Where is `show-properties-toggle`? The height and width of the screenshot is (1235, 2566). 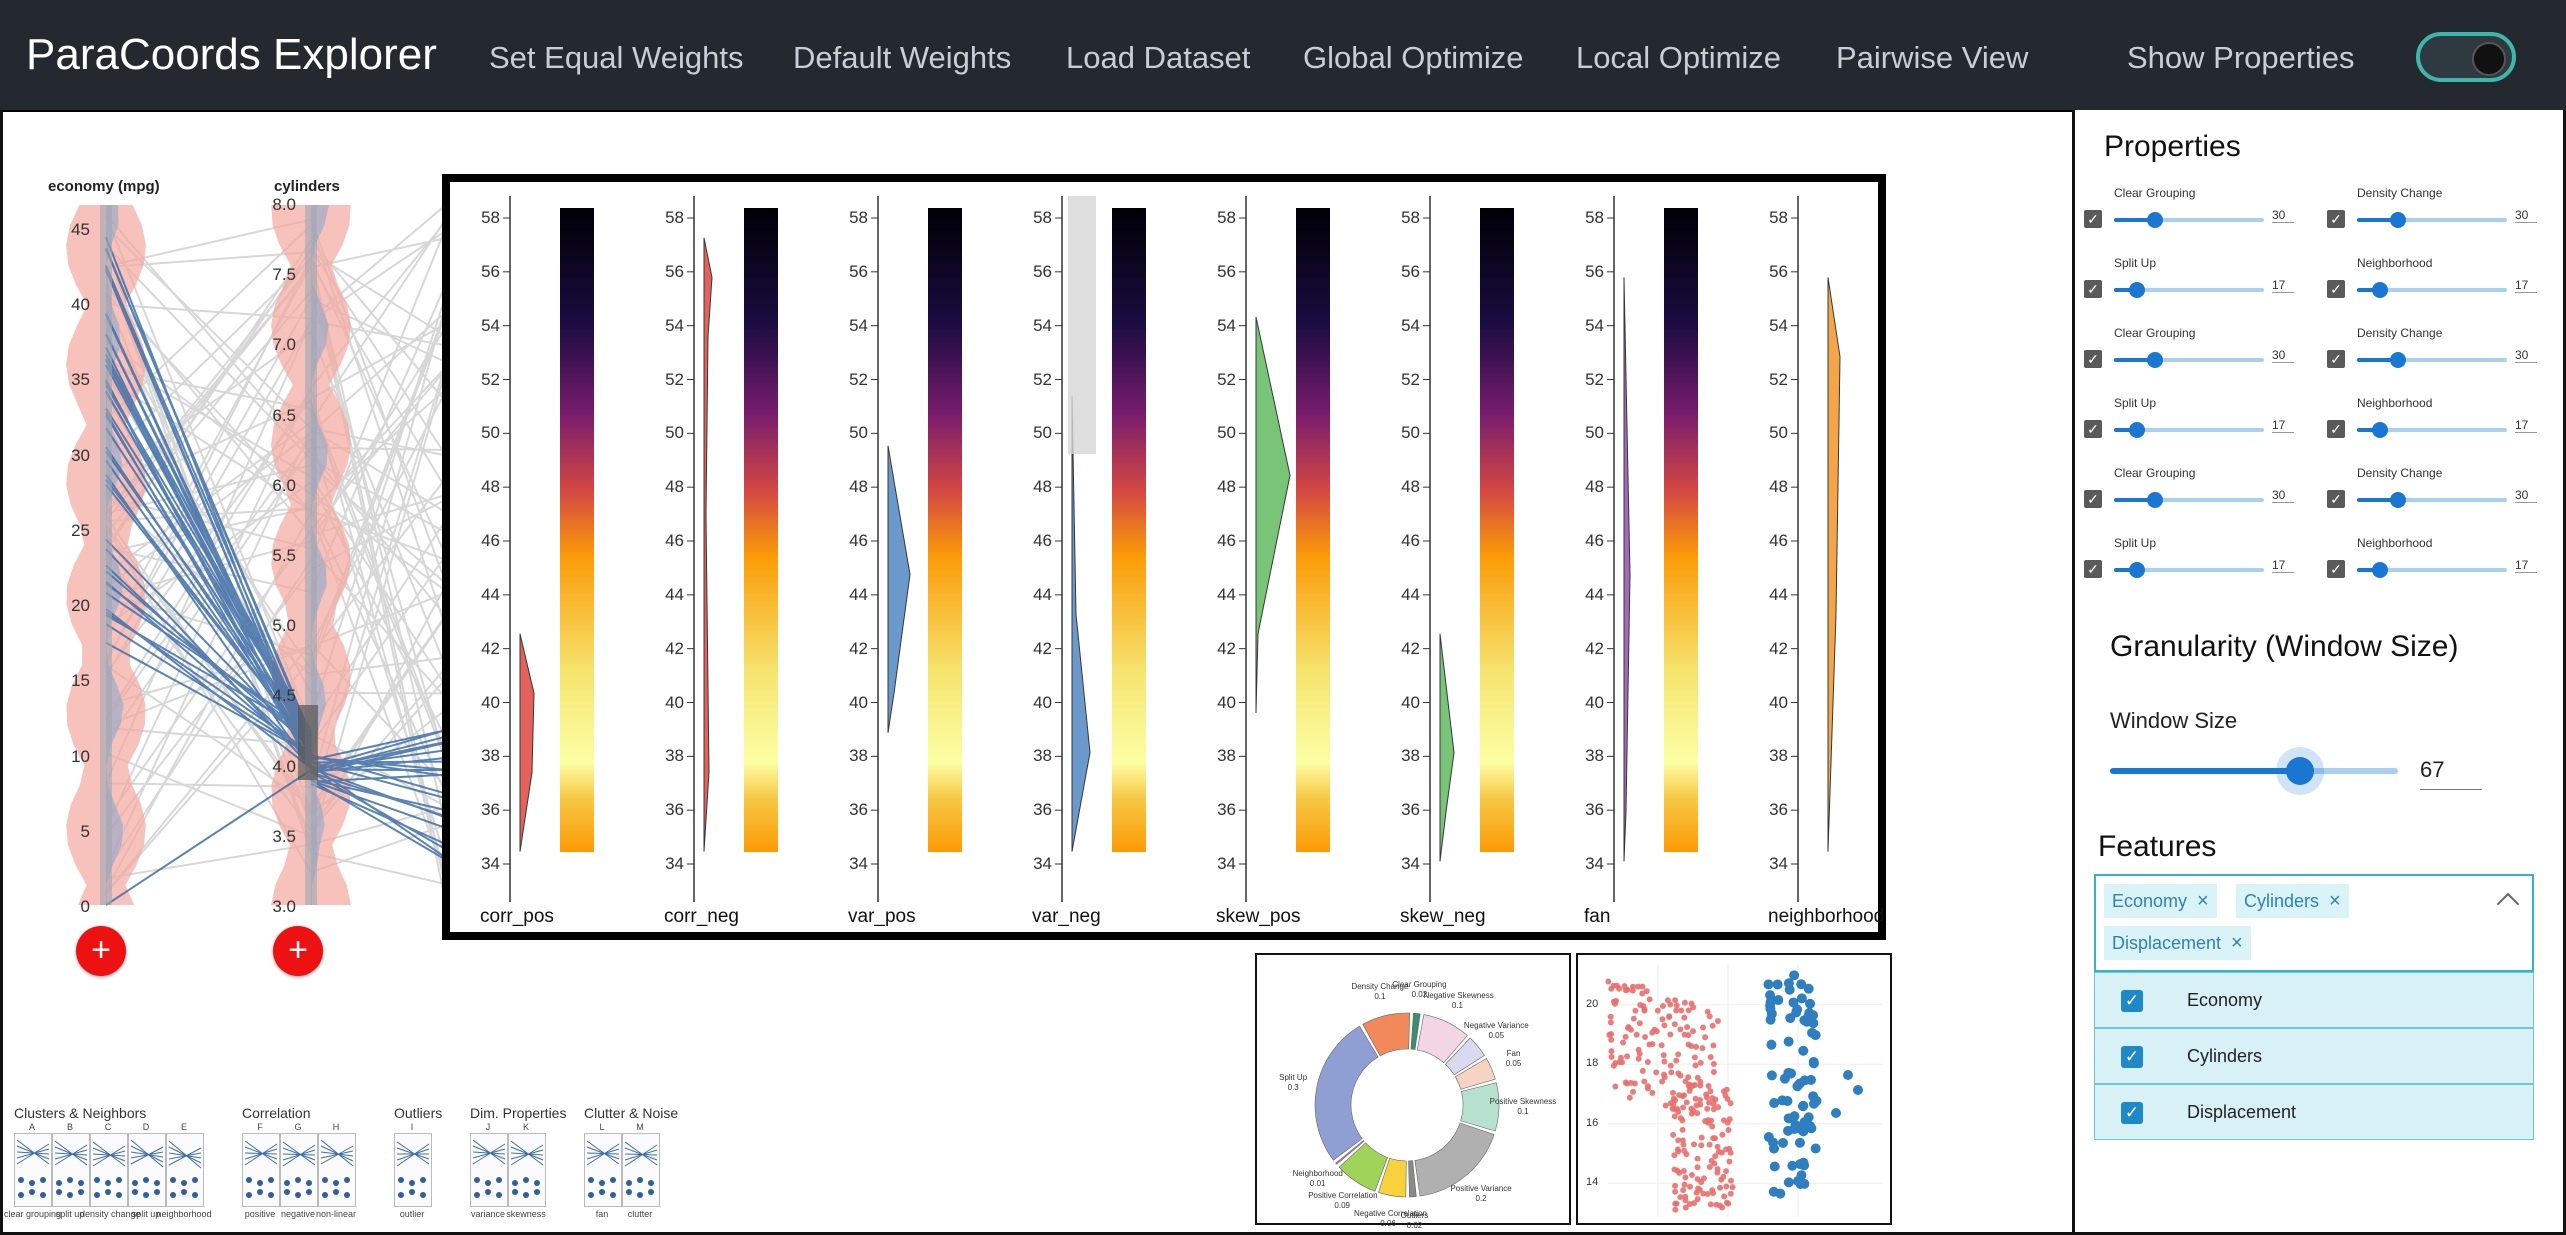
show-properties-toggle is located at coordinates (2466, 57).